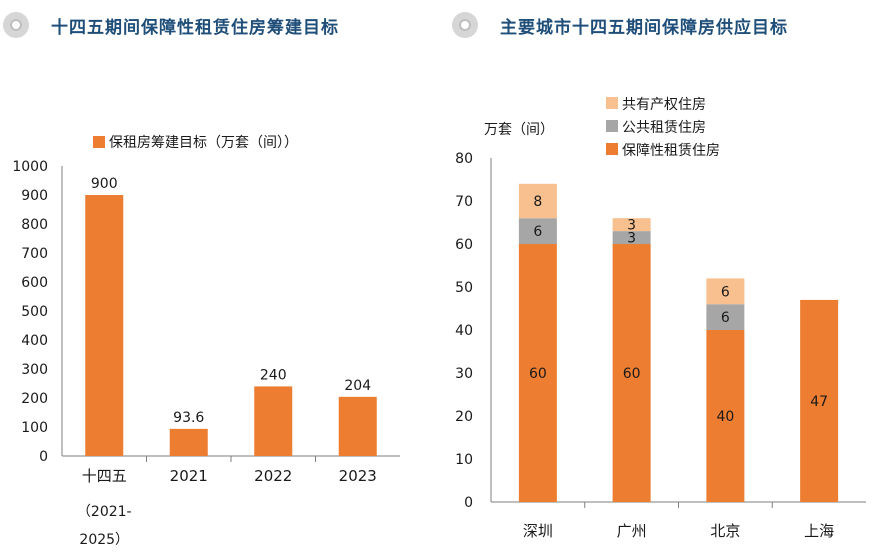 This screenshot has width=892, height=555. Describe the element at coordinates (464, 245) in the screenshot. I see `y-tick-label: 60` at that location.